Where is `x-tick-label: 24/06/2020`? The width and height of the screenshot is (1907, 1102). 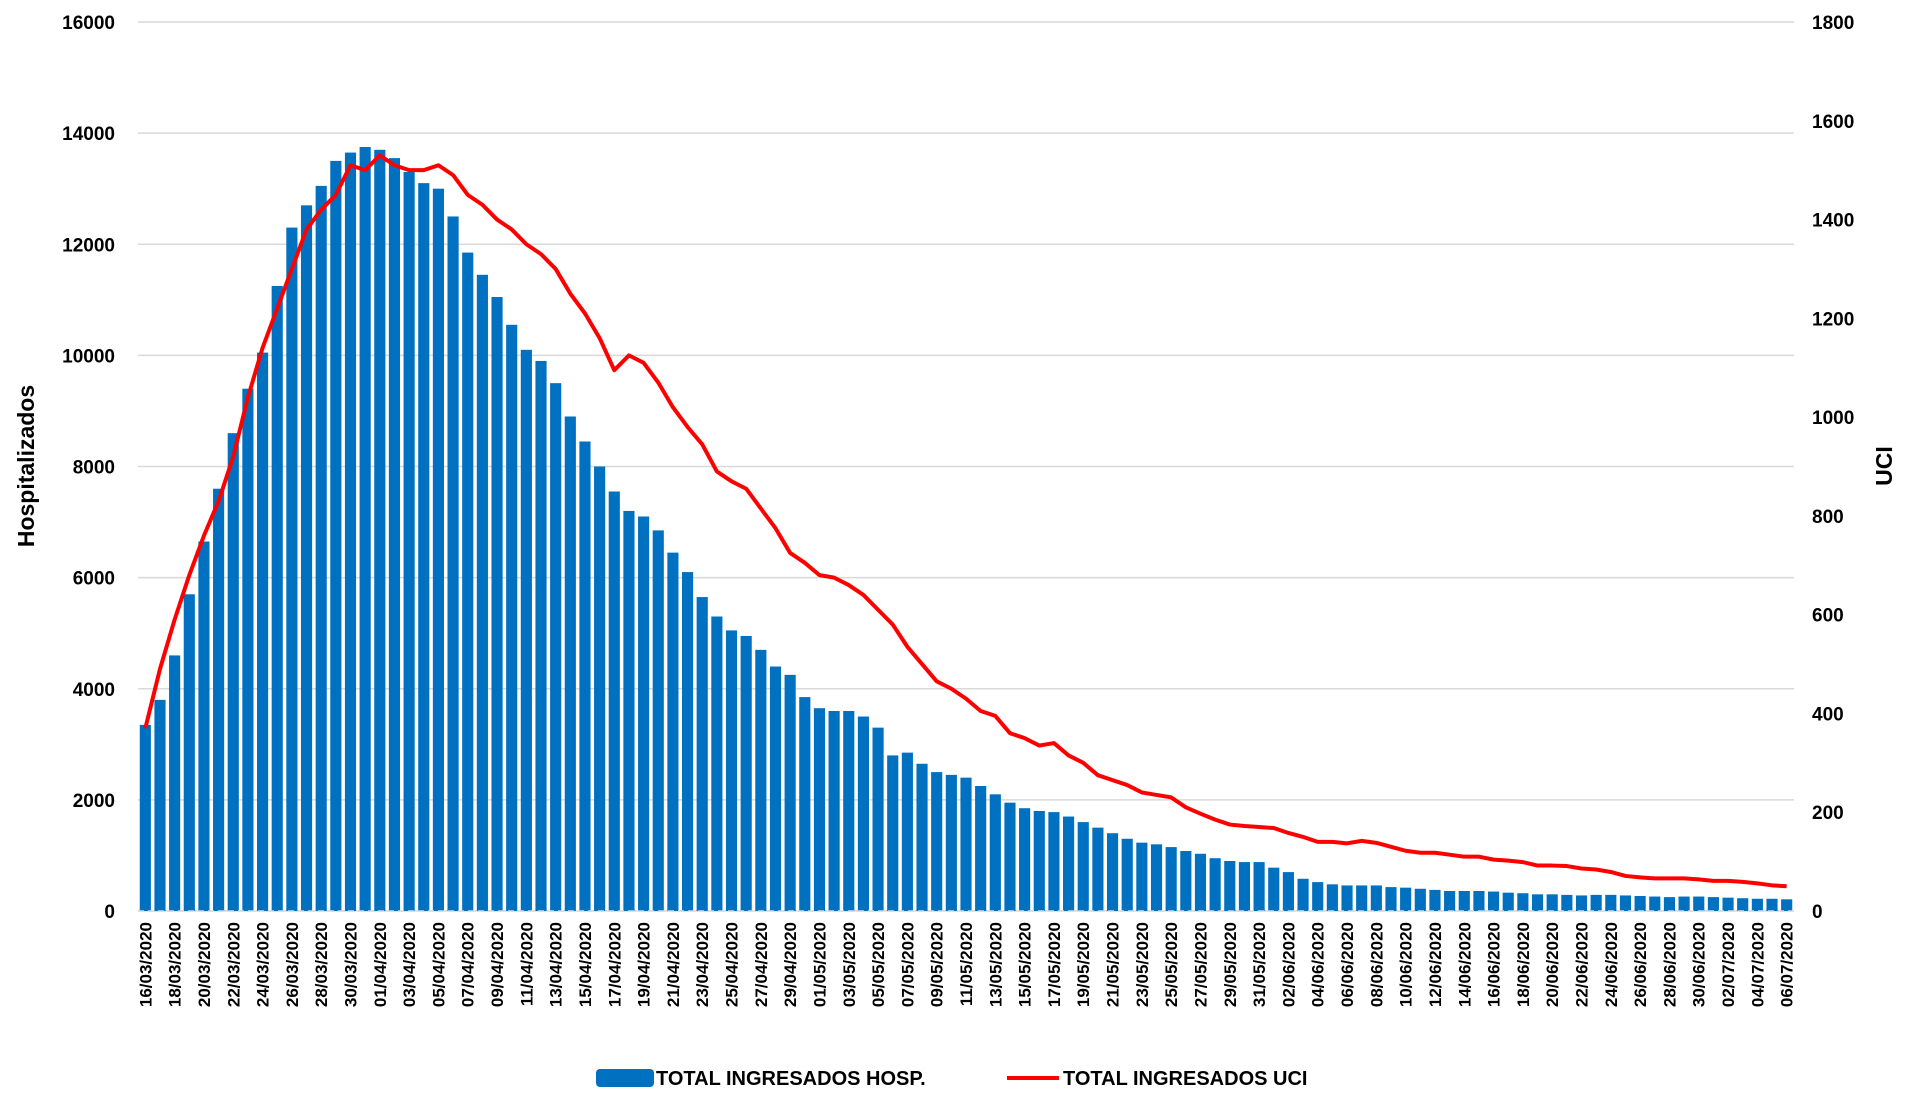 x-tick-label: 24/06/2020 is located at coordinates (1611, 964).